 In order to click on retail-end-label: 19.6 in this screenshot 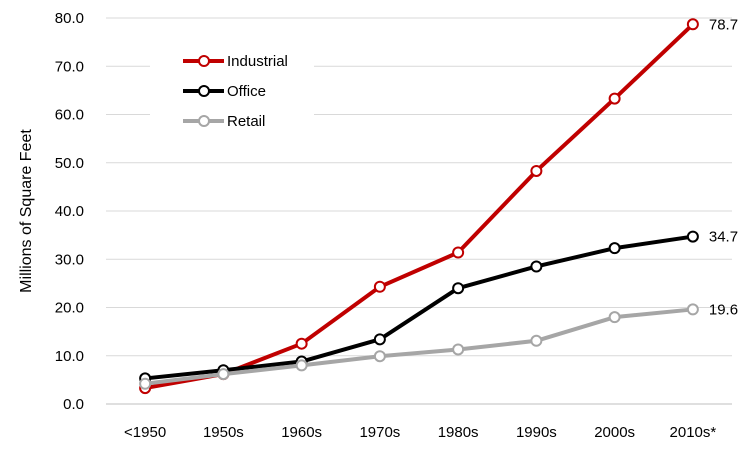, I will do `click(723, 309)`.